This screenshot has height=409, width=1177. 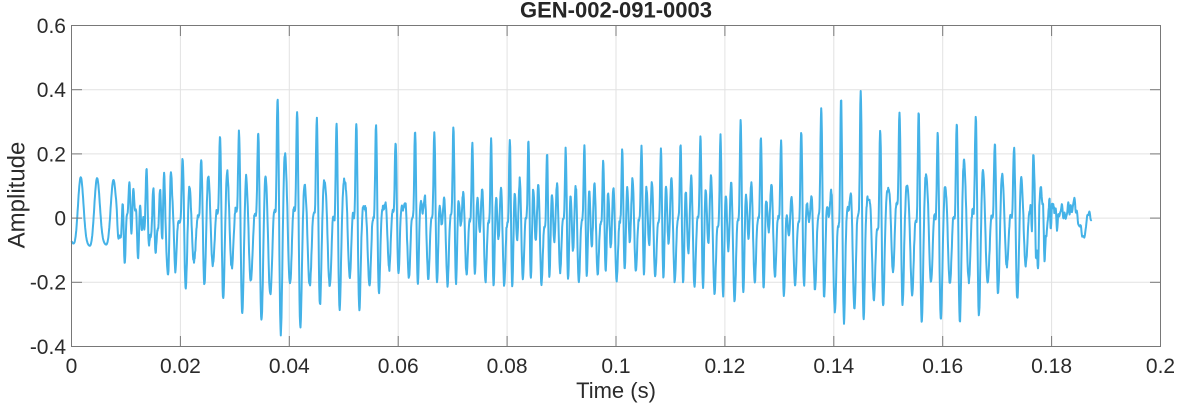 What do you see at coordinates (724, 366) in the screenshot?
I see `svg-text: 0.12` at bounding box center [724, 366].